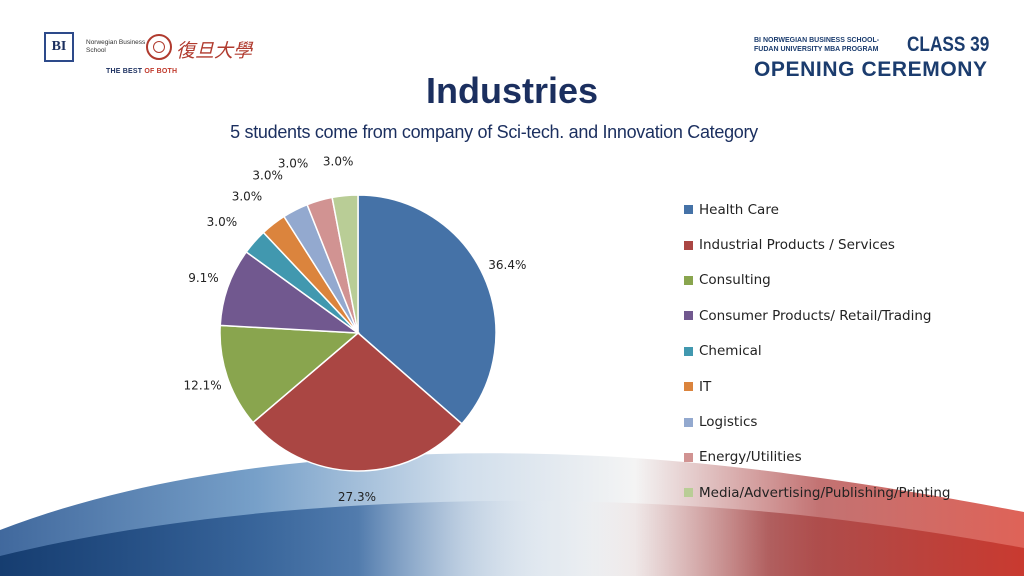  What do you see at coordinates (59, 47) in the screenshot?
I see `bi-logo-mark: BI` at bounding box center [59, 47].